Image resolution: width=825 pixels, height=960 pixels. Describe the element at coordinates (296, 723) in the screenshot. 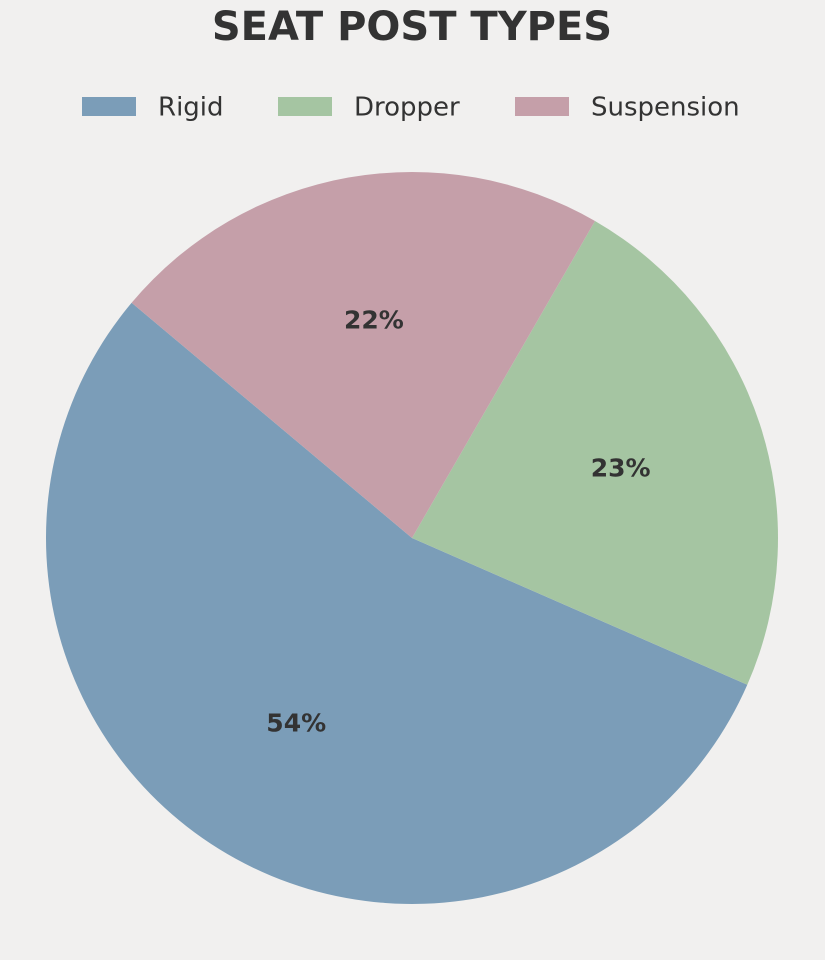

I see `slice-label: 54%` at that location.